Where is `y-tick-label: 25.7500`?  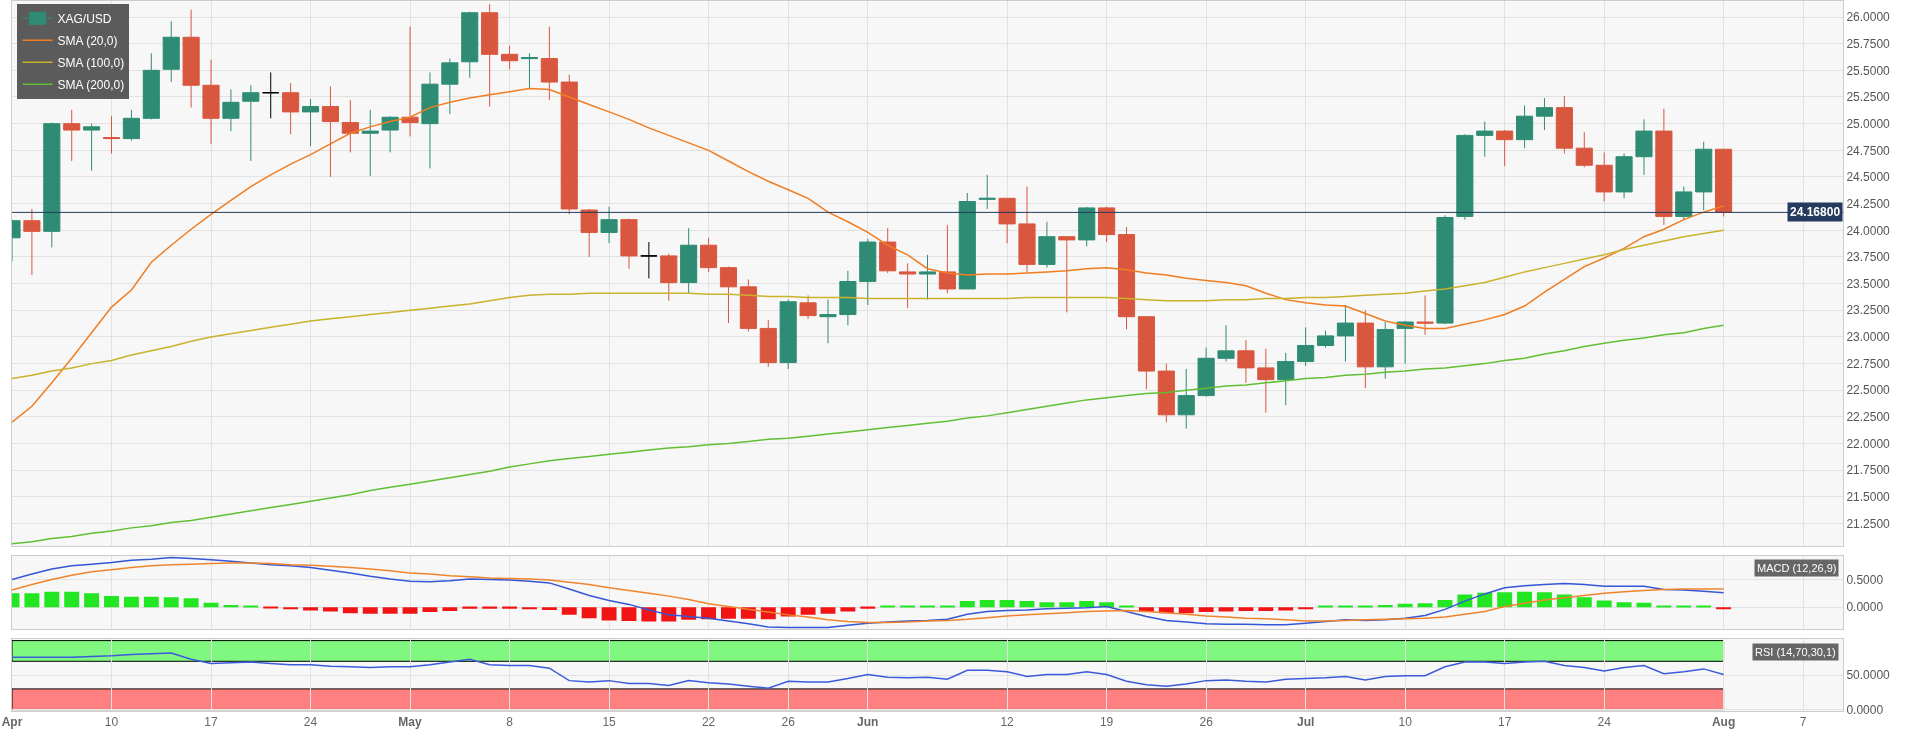
y-tick-label: 25.7500 is located at coordinates (1868, 43).